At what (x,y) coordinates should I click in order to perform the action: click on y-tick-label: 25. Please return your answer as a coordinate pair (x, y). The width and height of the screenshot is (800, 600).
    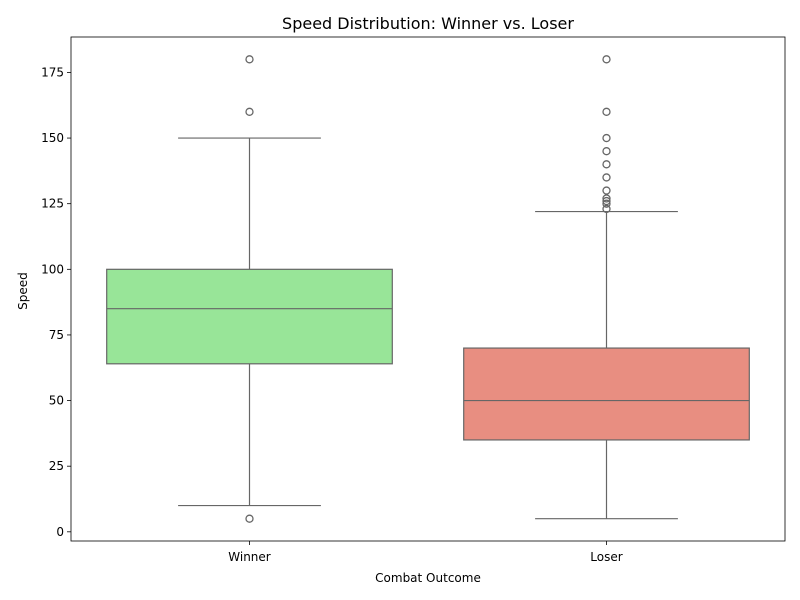
    Looking at the image, I should click on (56, 466).